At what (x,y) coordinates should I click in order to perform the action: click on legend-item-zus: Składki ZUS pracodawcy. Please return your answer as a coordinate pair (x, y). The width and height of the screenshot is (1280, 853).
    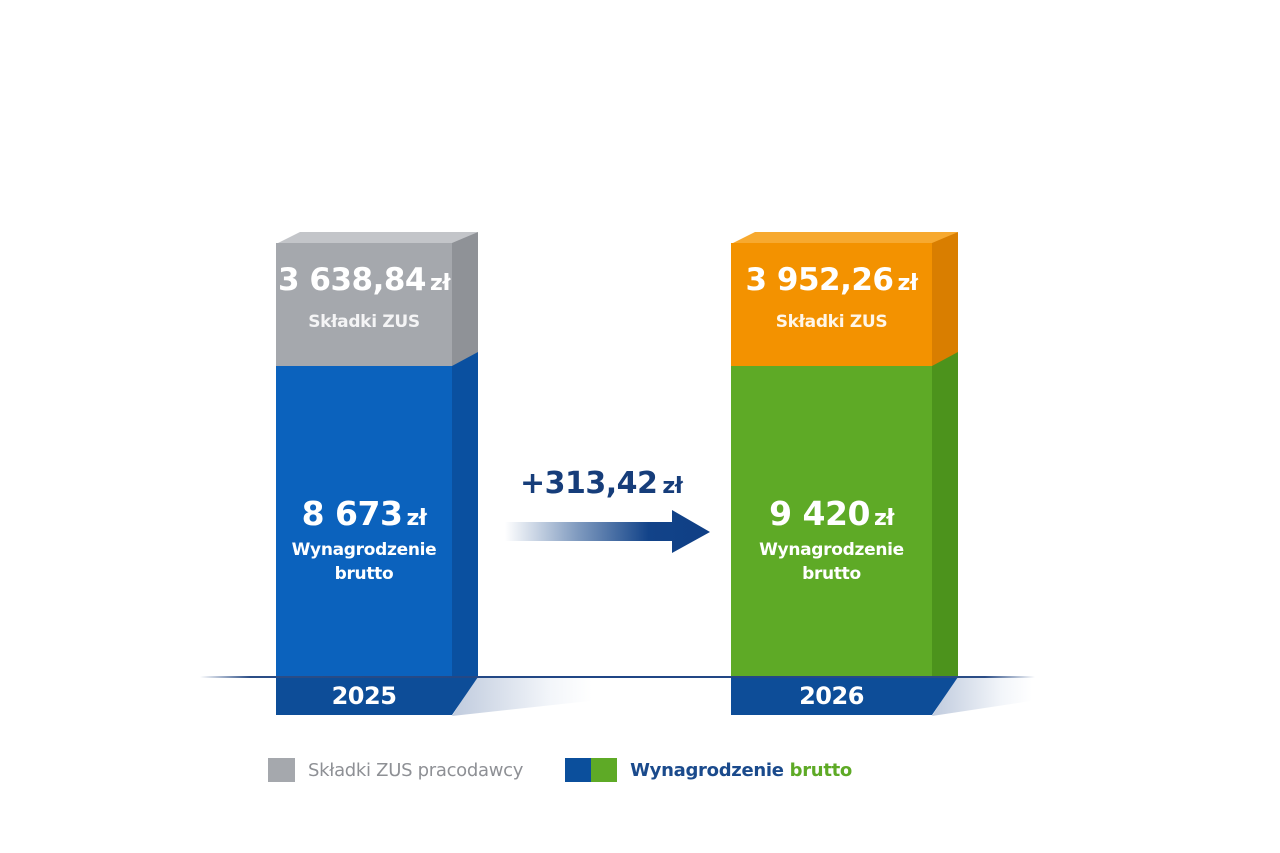
    Looking at the image, I should click on (395, 770).